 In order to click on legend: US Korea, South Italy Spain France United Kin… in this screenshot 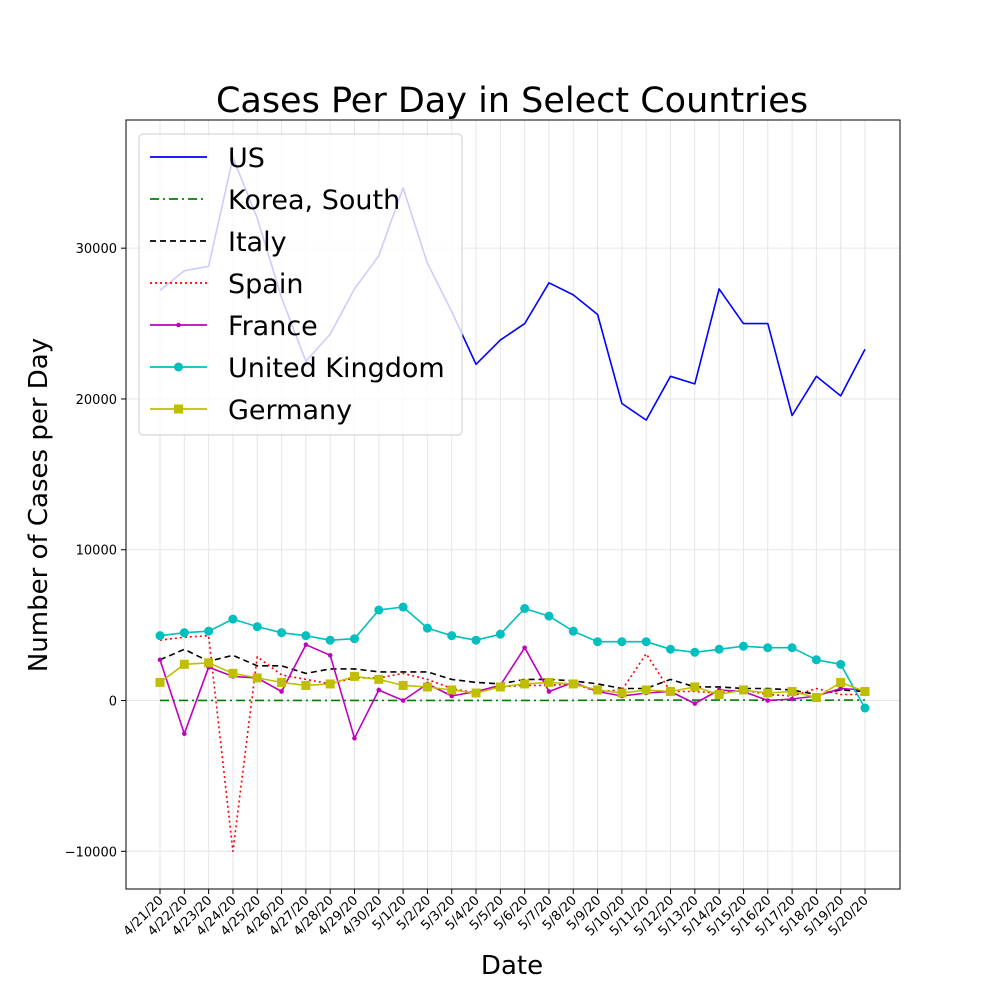, I will do `click(300, 284)`.